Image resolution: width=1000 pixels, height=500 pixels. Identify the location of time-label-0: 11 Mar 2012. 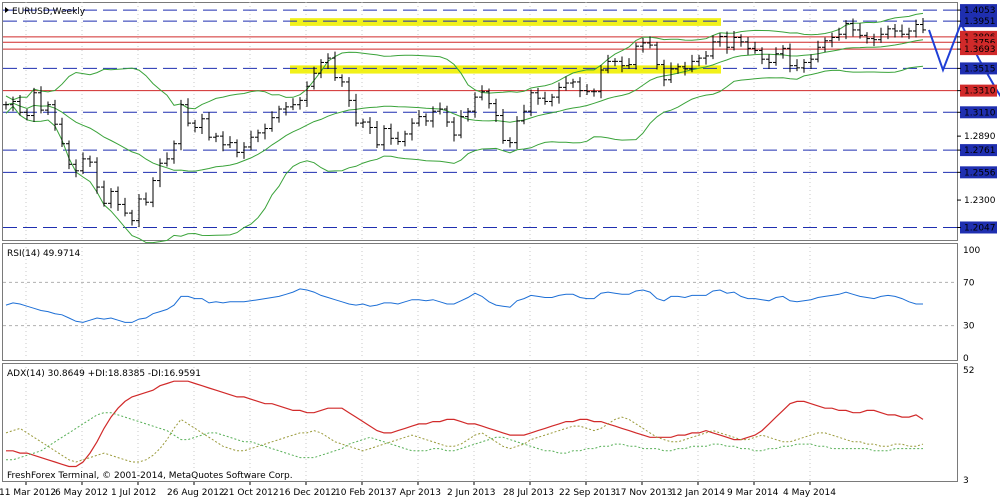
(28, 493).